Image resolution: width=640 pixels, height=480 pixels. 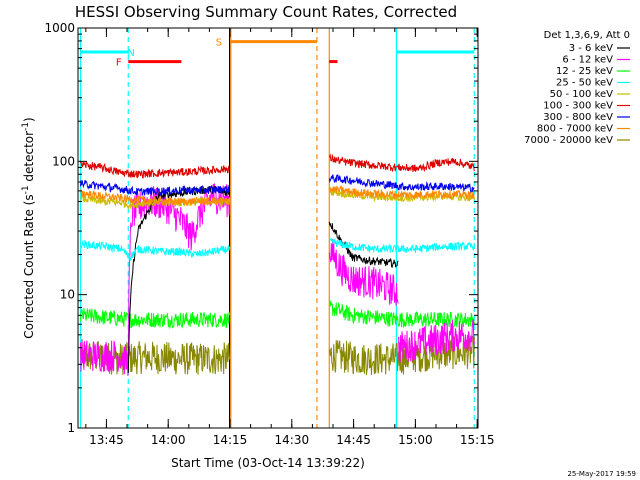 What do you see at coordinates (29, 158) in the screenshot?
I see `y-axis-label-mid: detector` at bounding box center [29, 158].